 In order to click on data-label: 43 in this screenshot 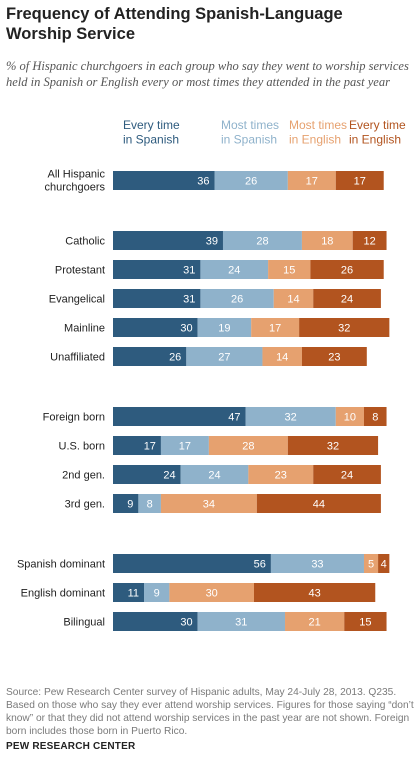, I will do `click(315, 594)`.